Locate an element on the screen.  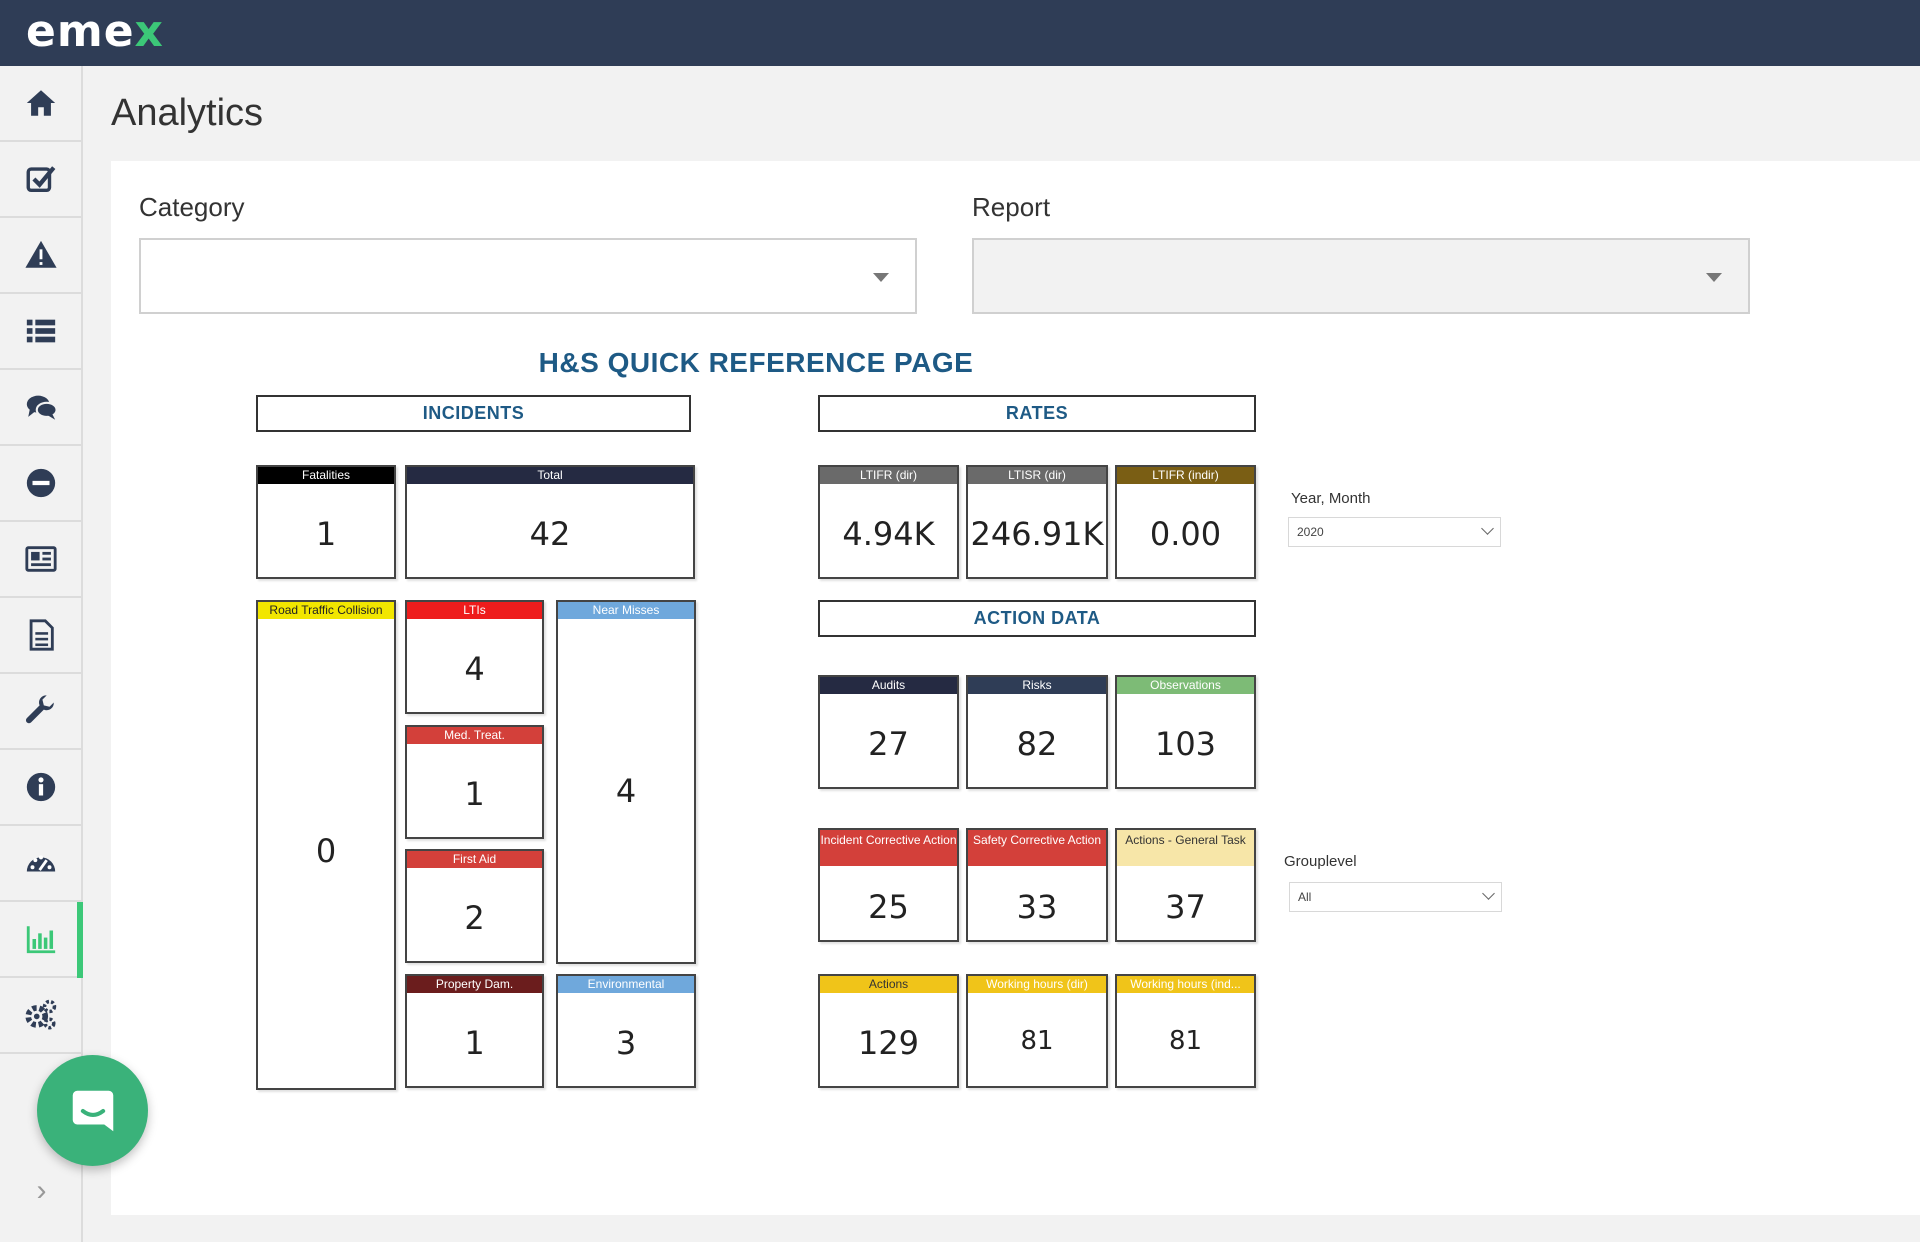
section-rates: RATES is located at coordinates (1037, 413).